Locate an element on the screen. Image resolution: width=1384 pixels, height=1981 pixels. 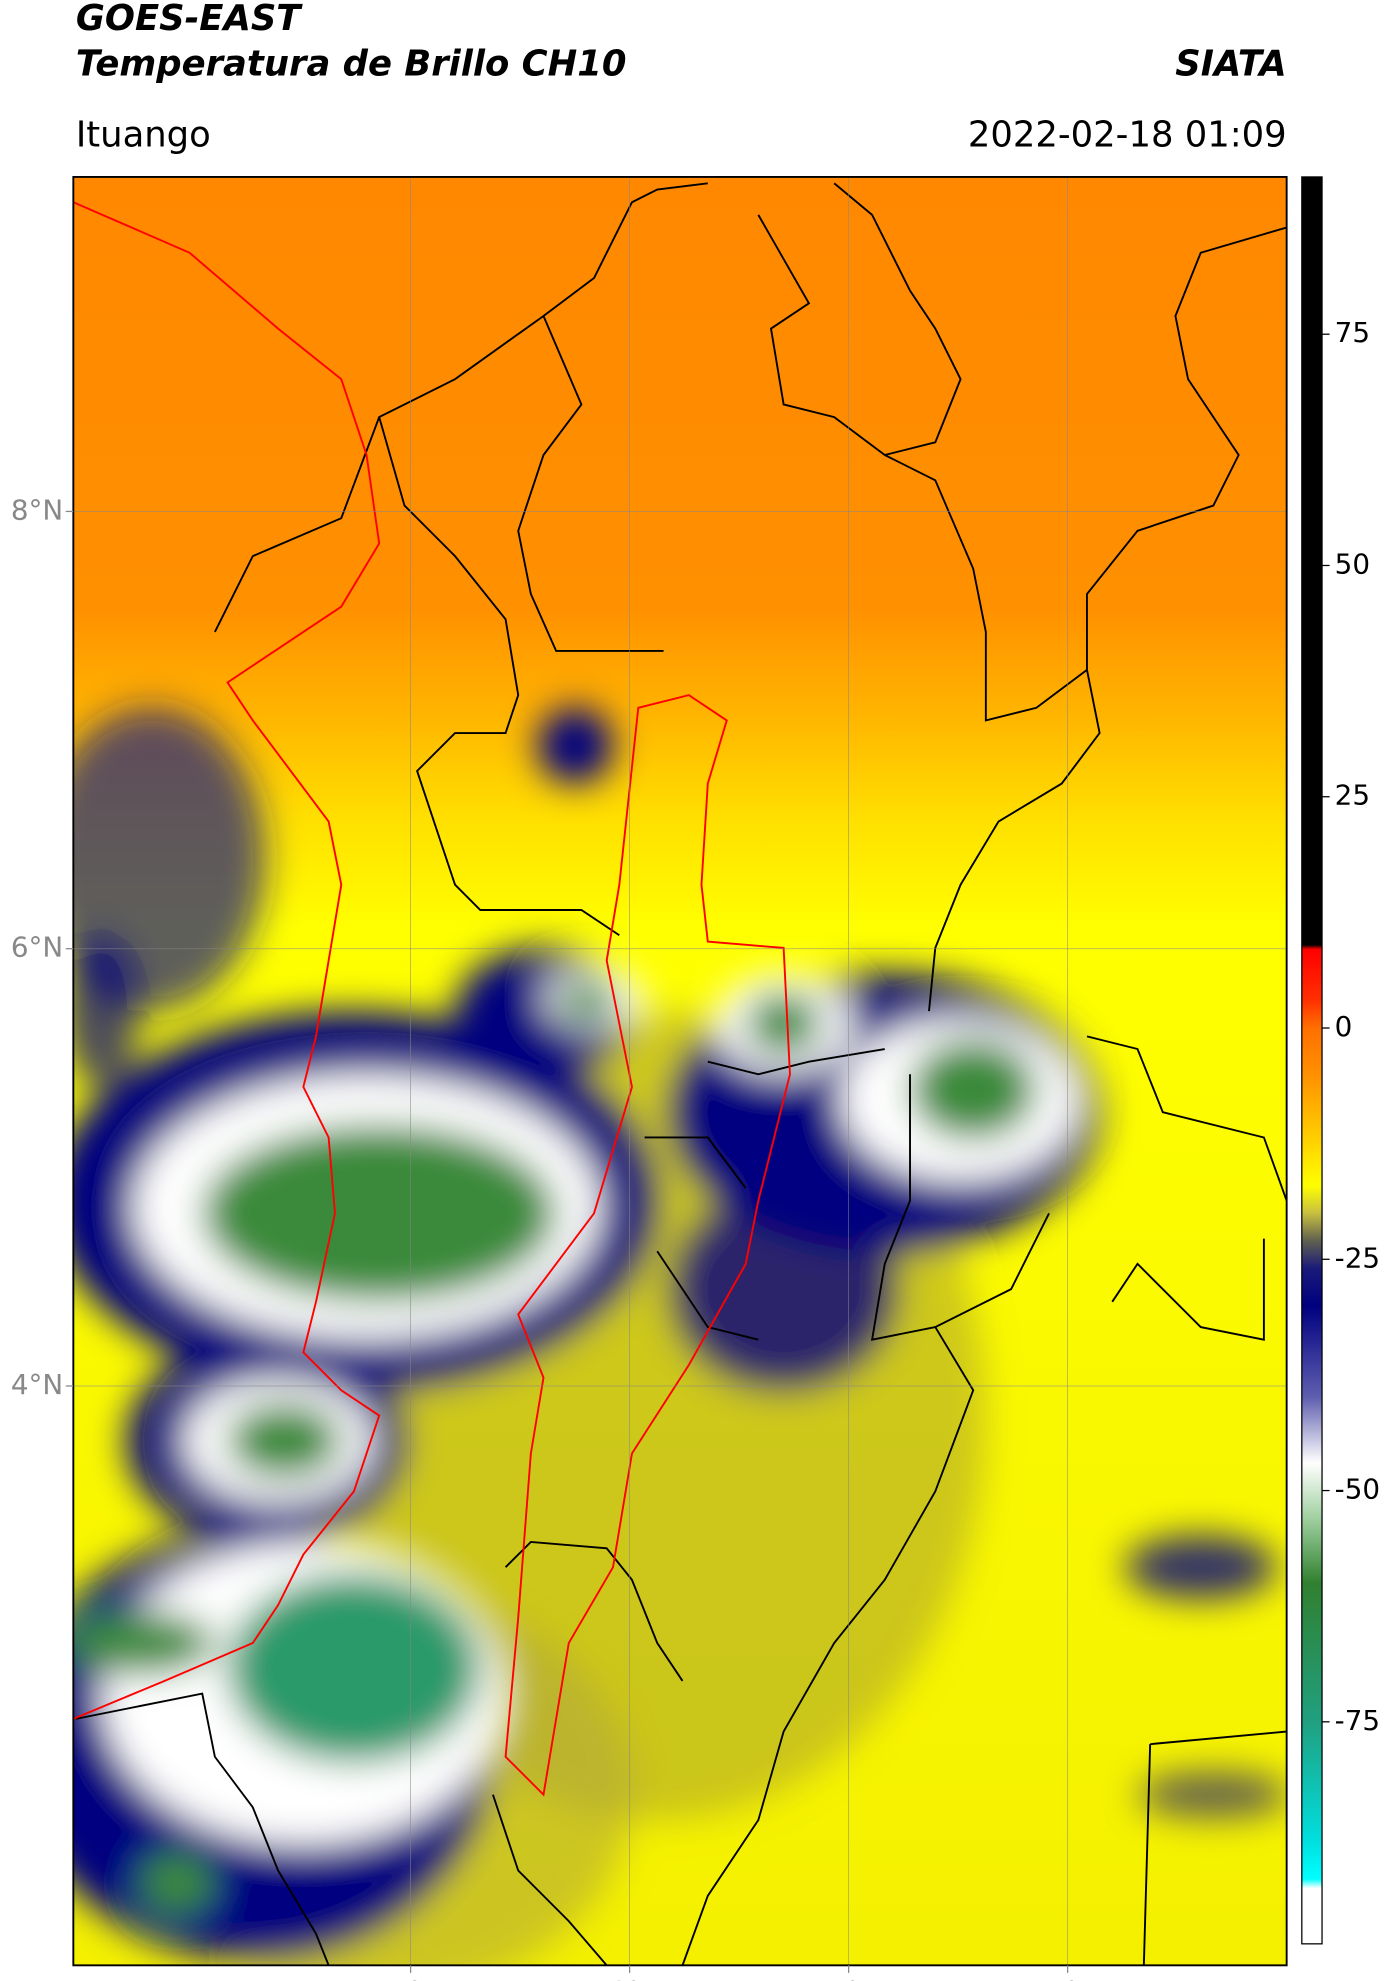
title: GOES-EAST is located at coordinates (189, 19).